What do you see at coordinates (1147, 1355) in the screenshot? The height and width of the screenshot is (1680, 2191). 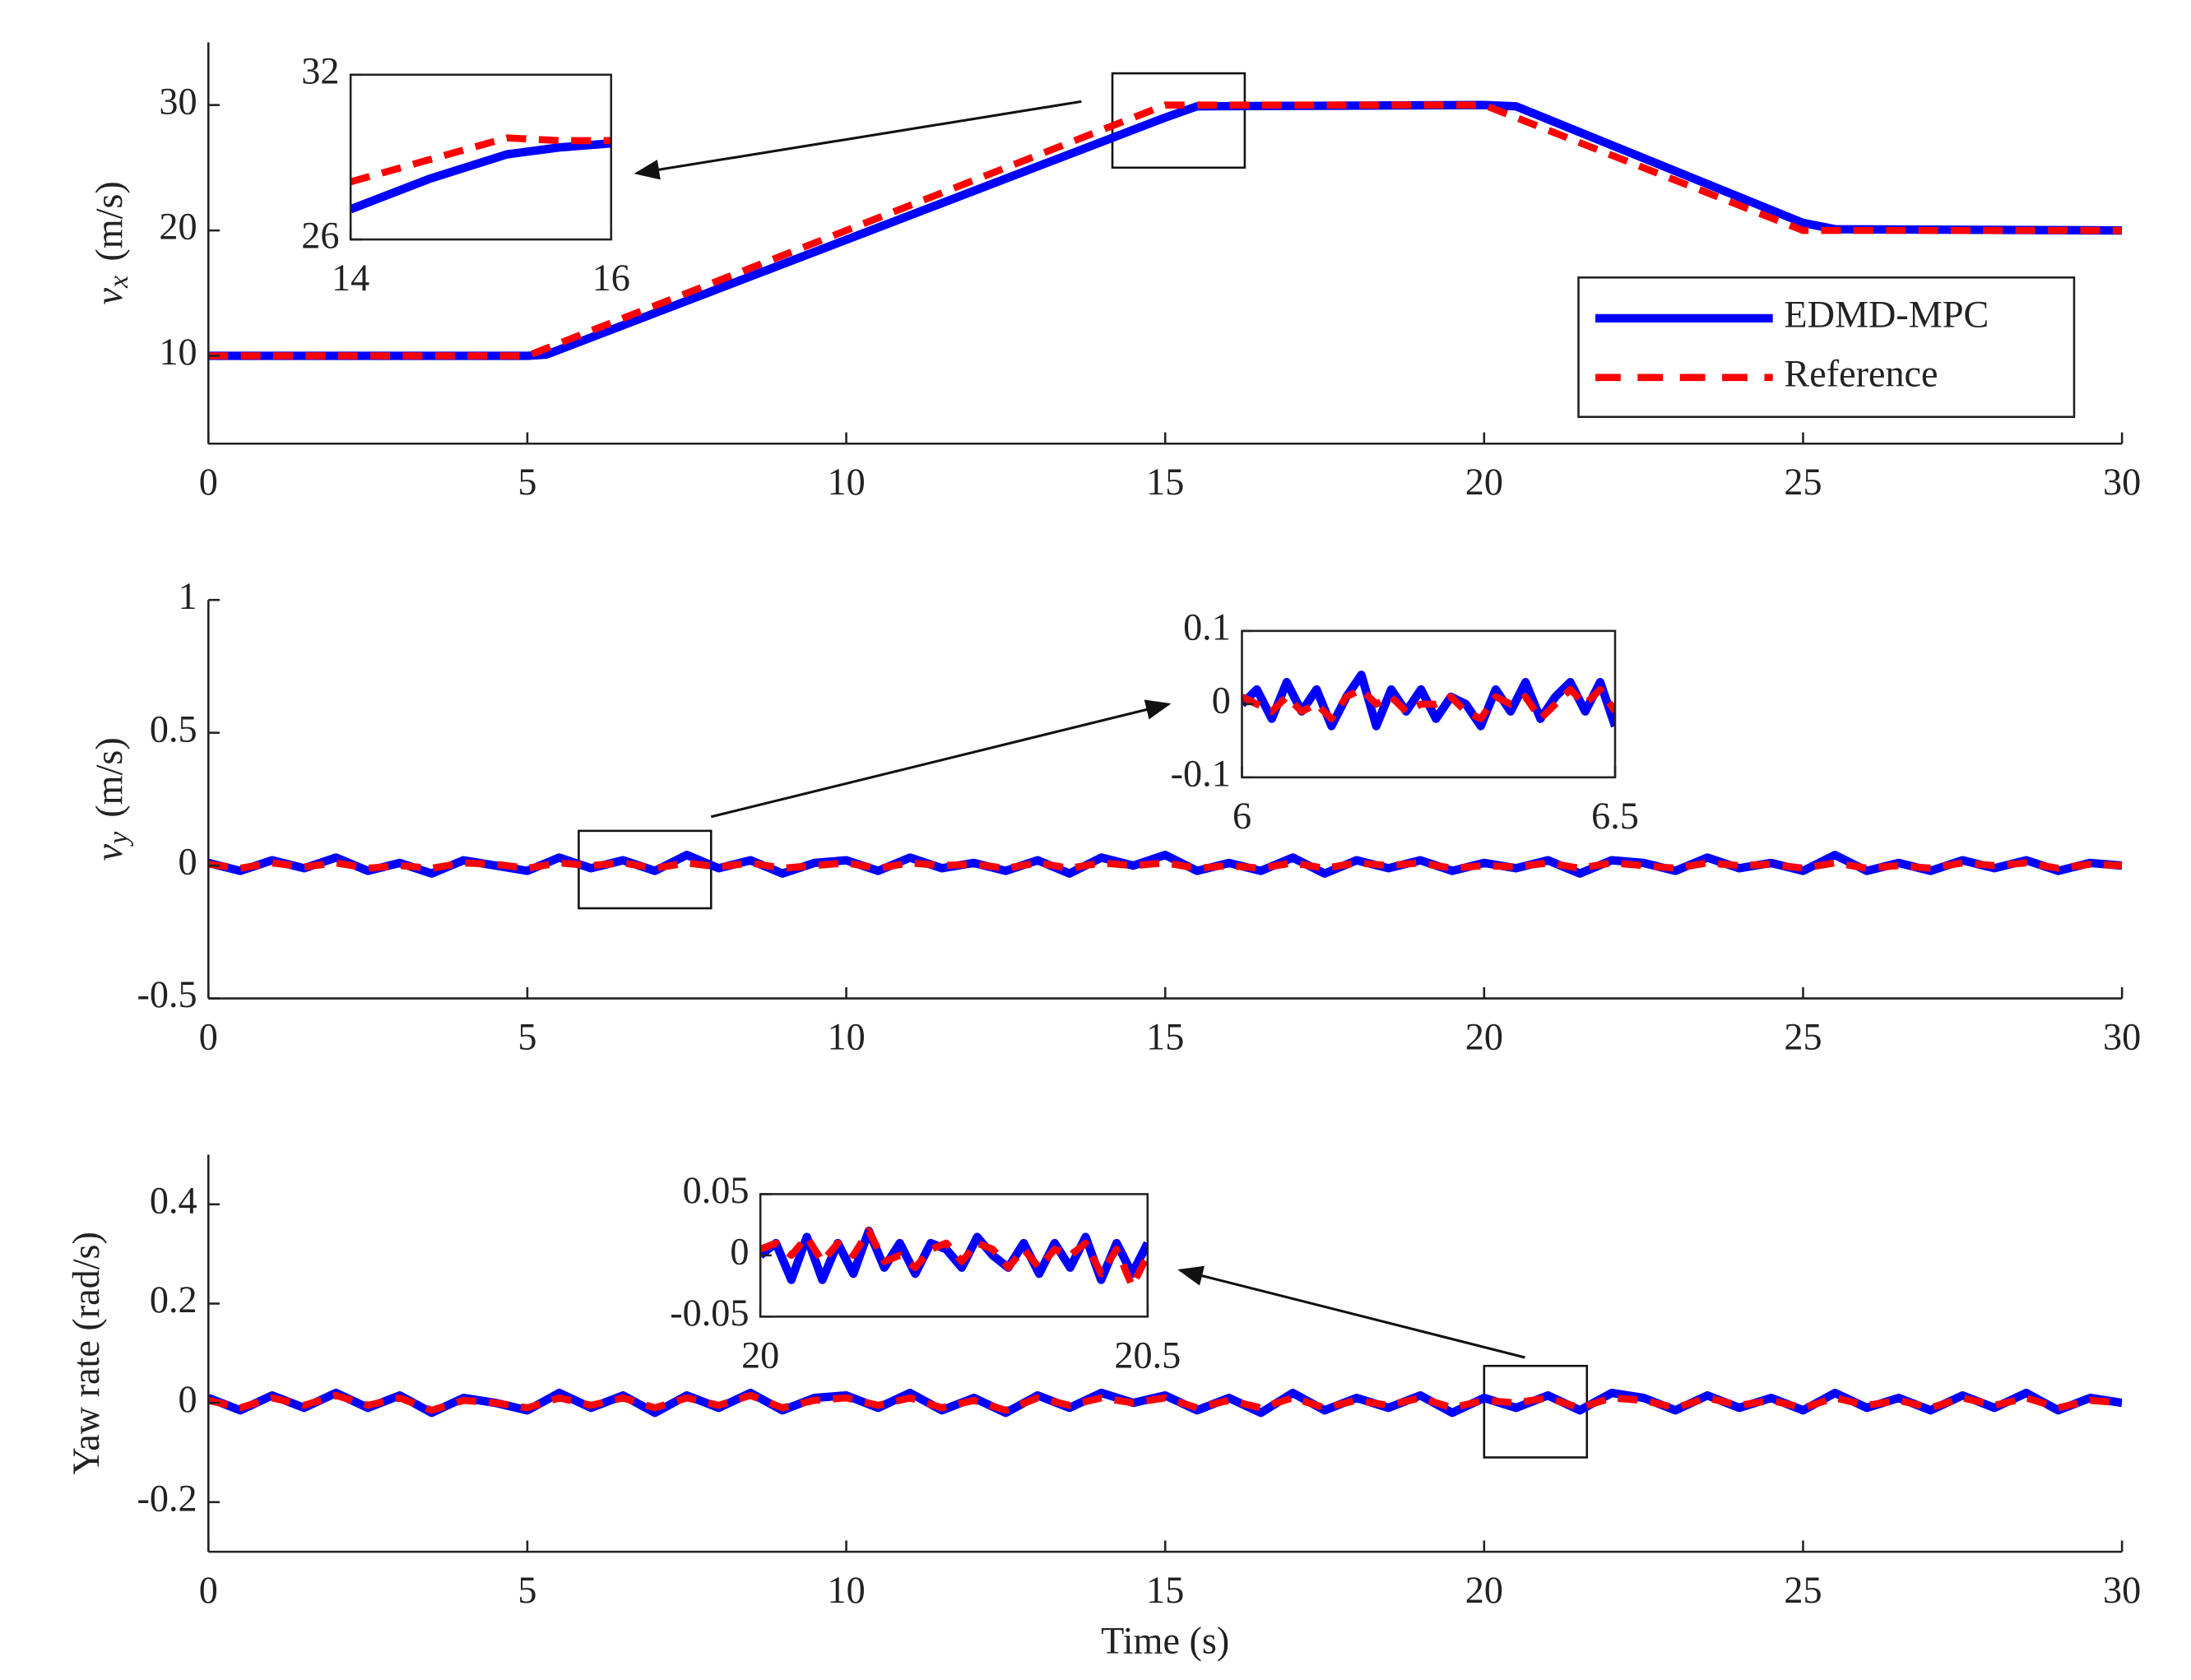 I see `x-tick-label: 20.5` at bounding box center [1147, 1355].